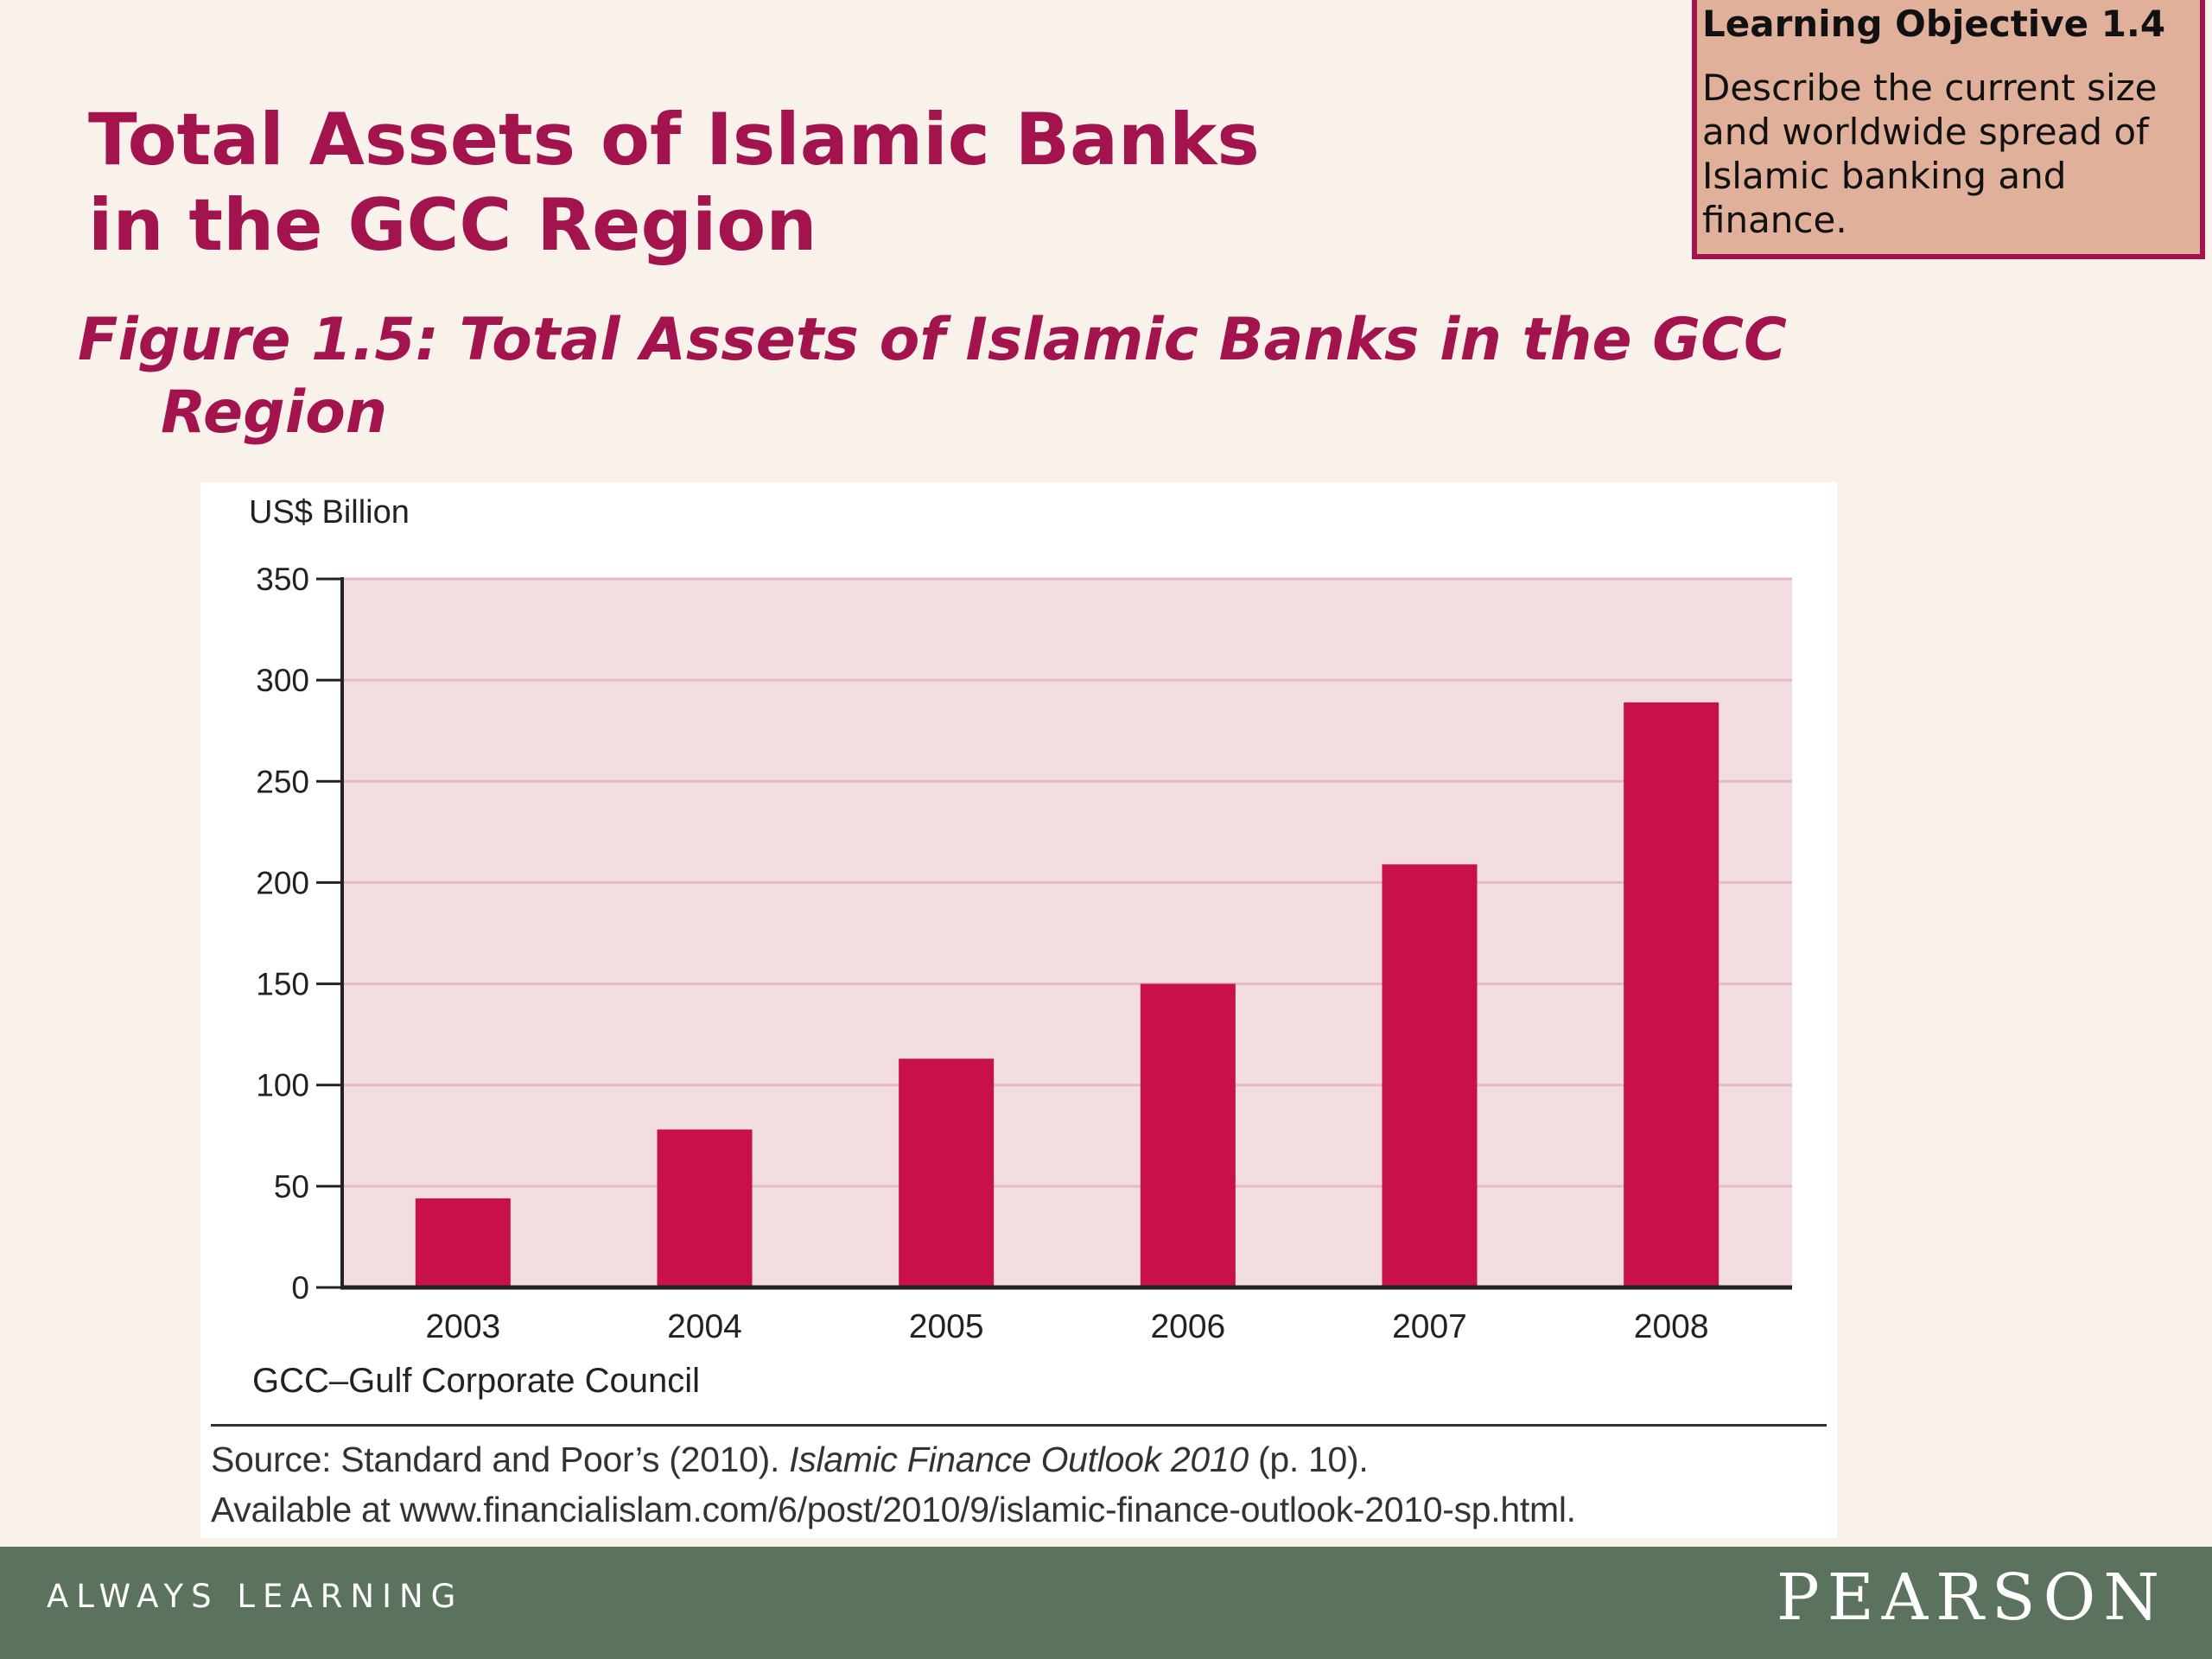  Describe the element at coordinates (1019, 1425) in the screenshot. I see `source-divider` at that location.